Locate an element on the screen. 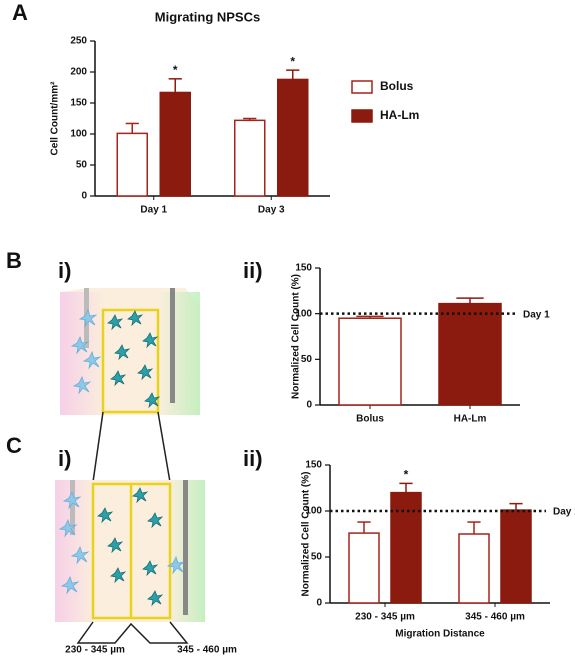  distance-label: 345 - 460 µm is located at coordinates (207, 650).